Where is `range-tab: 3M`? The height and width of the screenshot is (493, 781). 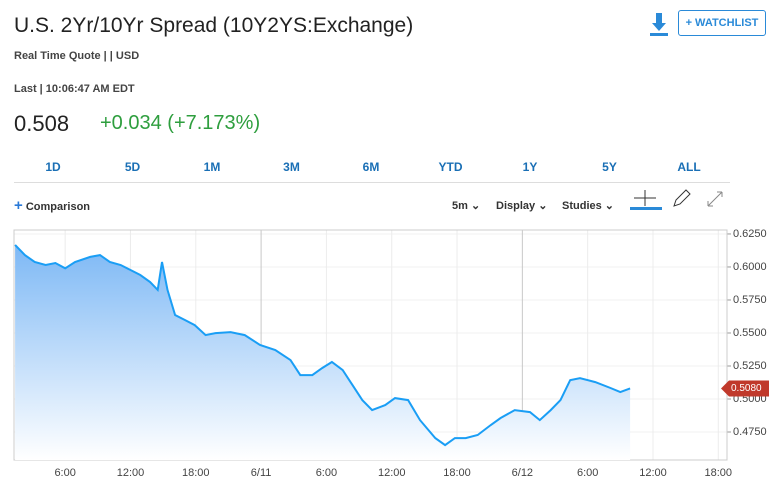
range-tab: 3M is located at coordinates (291, 167).